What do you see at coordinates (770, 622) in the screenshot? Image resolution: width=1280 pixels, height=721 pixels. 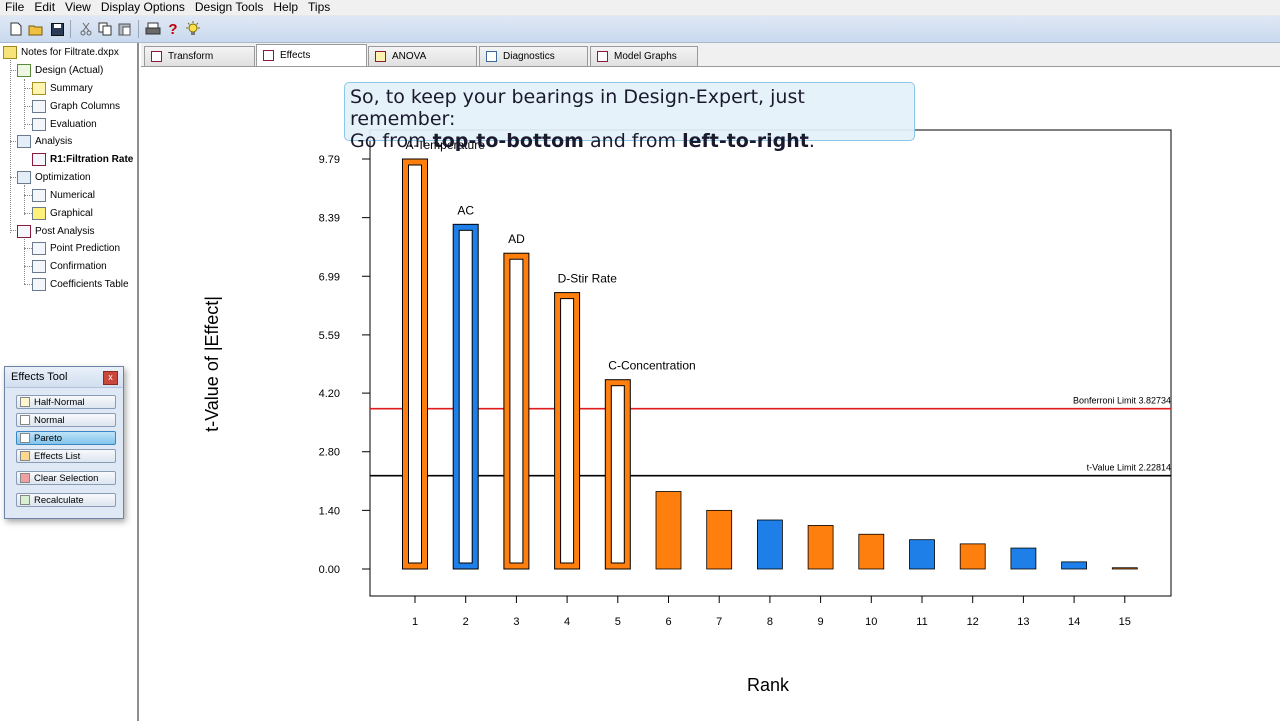 I see `x-tick-label: 8` at bounding box center [770, 622].